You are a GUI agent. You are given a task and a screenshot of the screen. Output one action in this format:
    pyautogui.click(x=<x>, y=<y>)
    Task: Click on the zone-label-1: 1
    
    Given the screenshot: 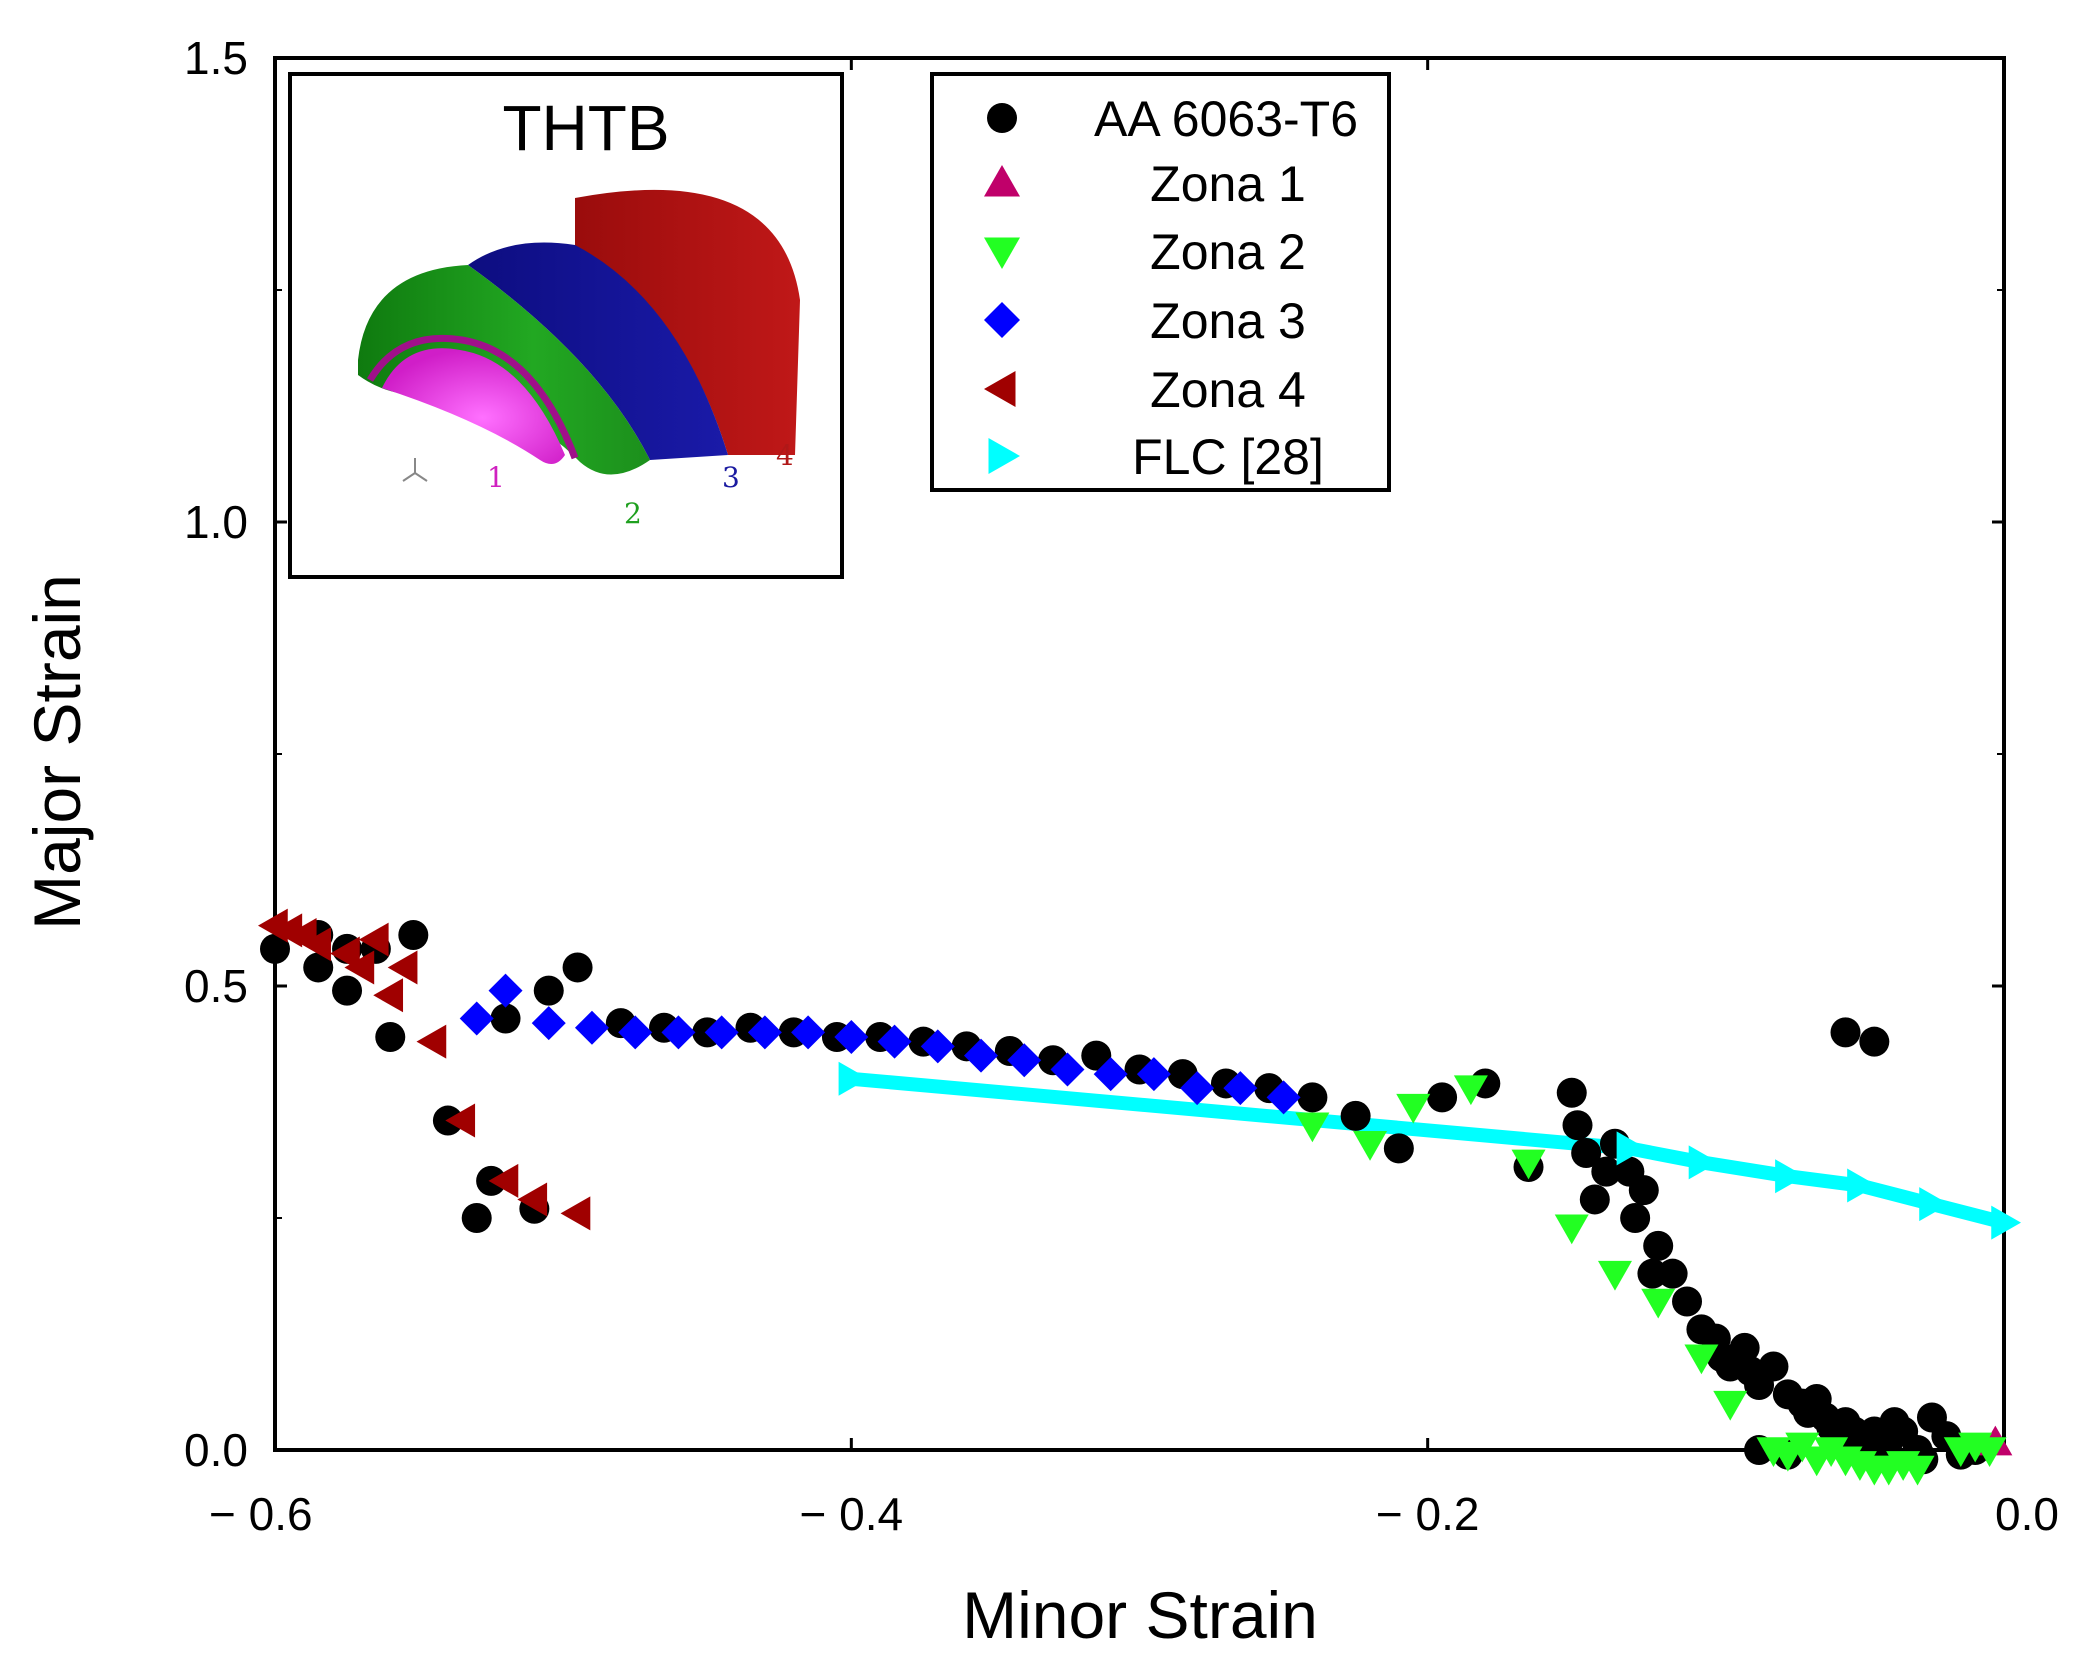 What is the action you would take?
    pyautogui.click(x=496, y=477)
    